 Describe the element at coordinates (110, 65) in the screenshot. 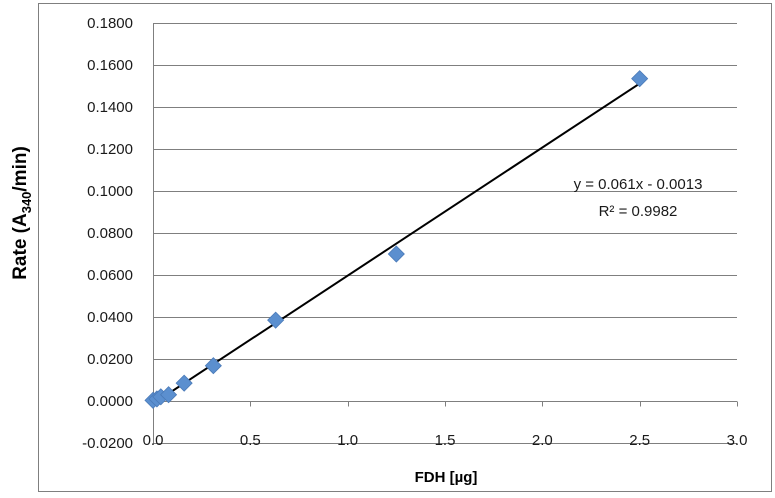

I see `y-tick-label-9: 0.1600` at that location.